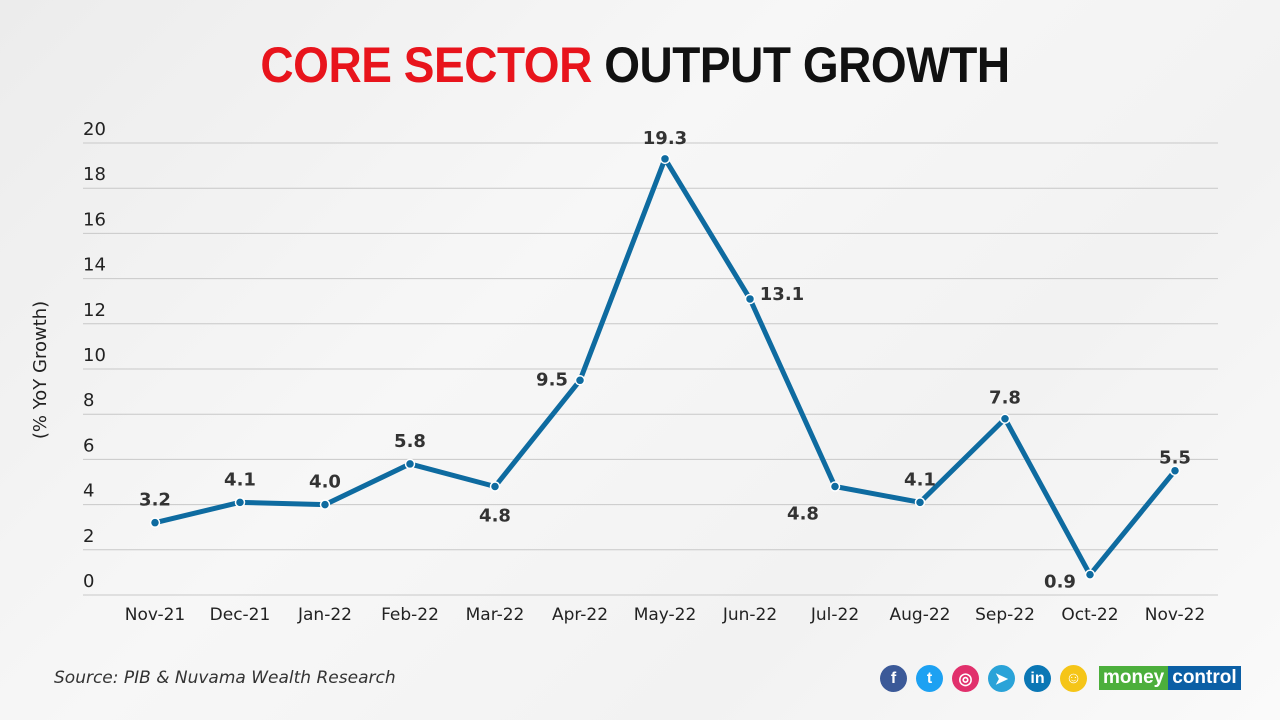 The width and height of the screenshot is (1280, 720). I want to click on y-tick-label: 6, so click(88, 445).